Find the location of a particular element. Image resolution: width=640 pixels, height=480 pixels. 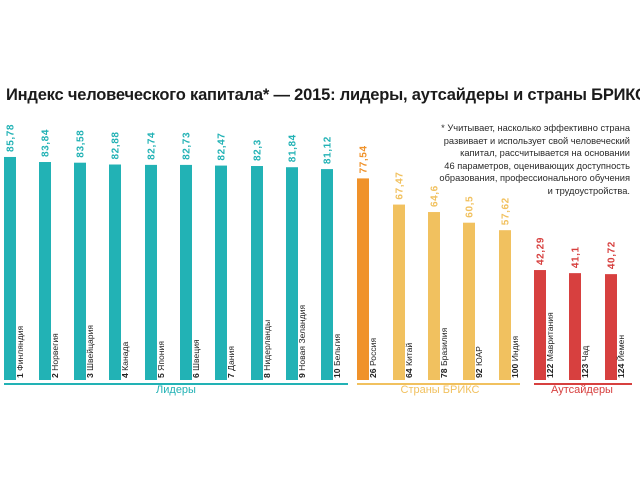

category-label: 123 Чад is located at coordinates (585, 362).